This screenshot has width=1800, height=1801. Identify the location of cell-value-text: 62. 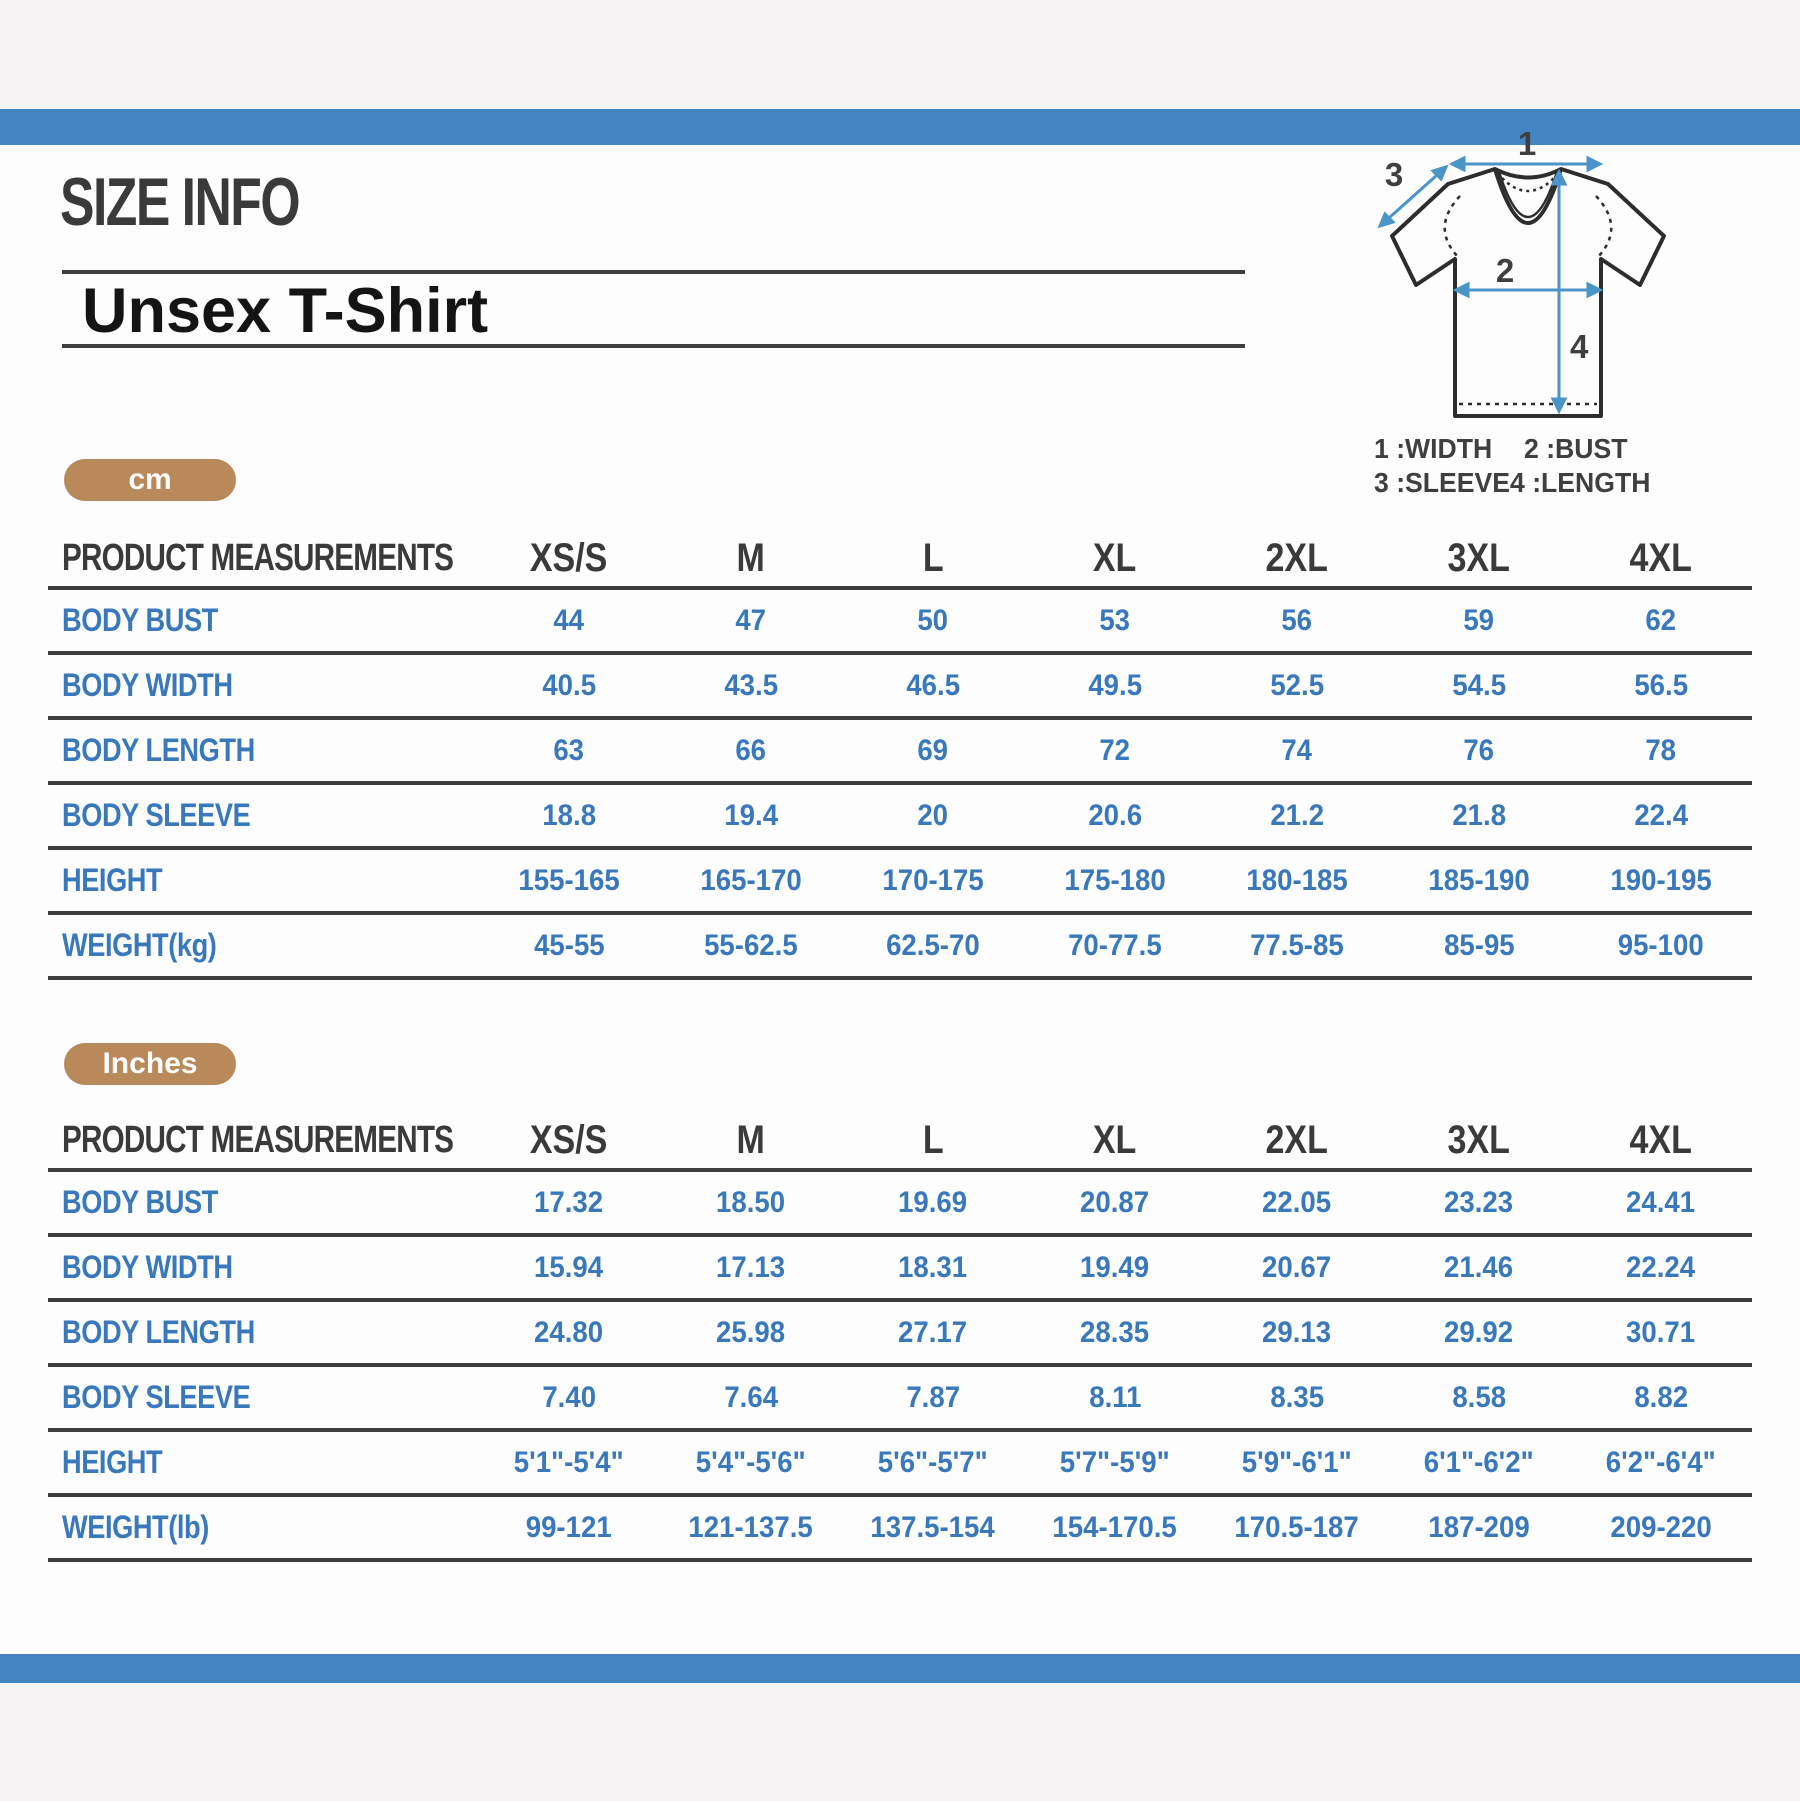
(1661, 620).